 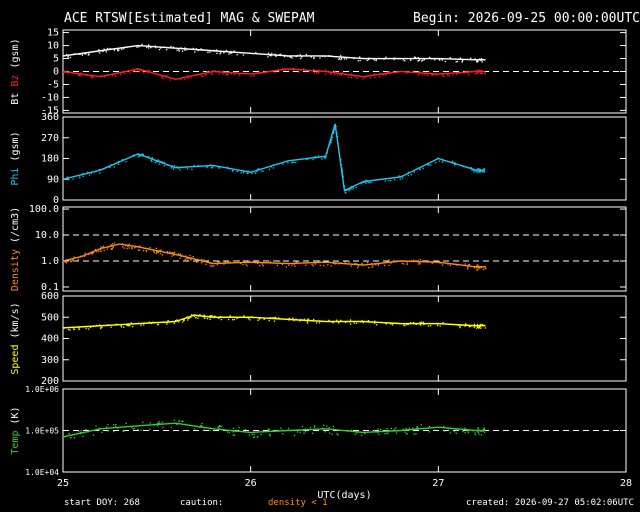 What do you see at coordinates (42, 472) in the screenshot?
I see `temp-ytick-label: 1.0E+04` at bounding box center [42, 472].